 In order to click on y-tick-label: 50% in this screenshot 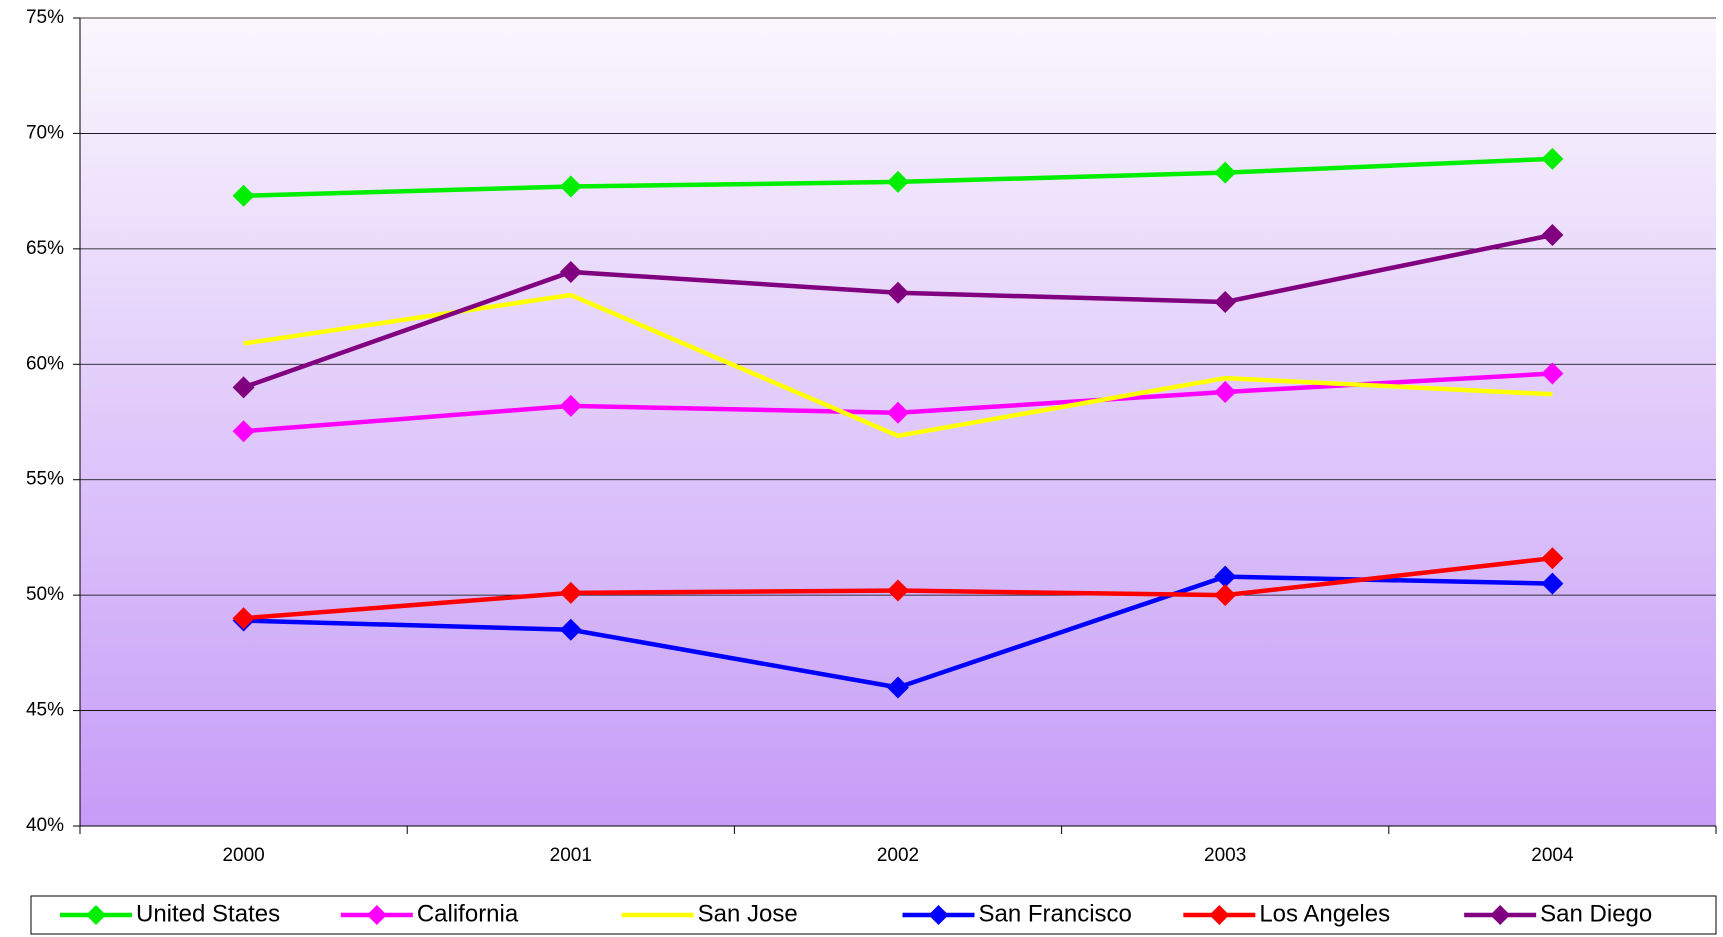, I will do `click(45, 594)`.